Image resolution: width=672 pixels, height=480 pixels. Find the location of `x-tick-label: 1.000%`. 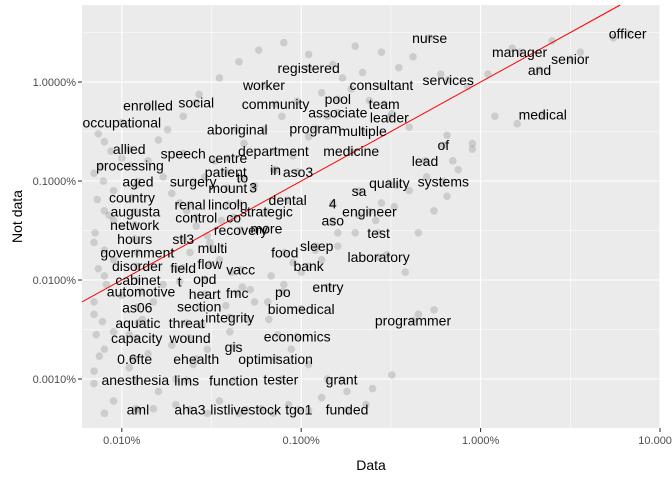

x-tick-label: 1.000% is located at coordinates (481, 441).